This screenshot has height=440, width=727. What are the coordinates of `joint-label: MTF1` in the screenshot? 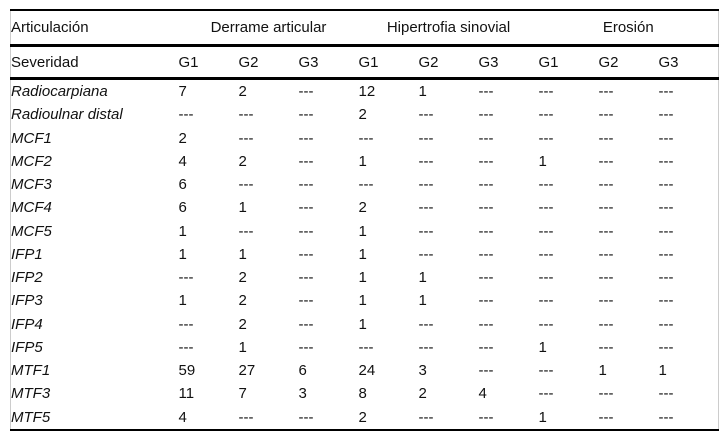 It's located at (31, 371).